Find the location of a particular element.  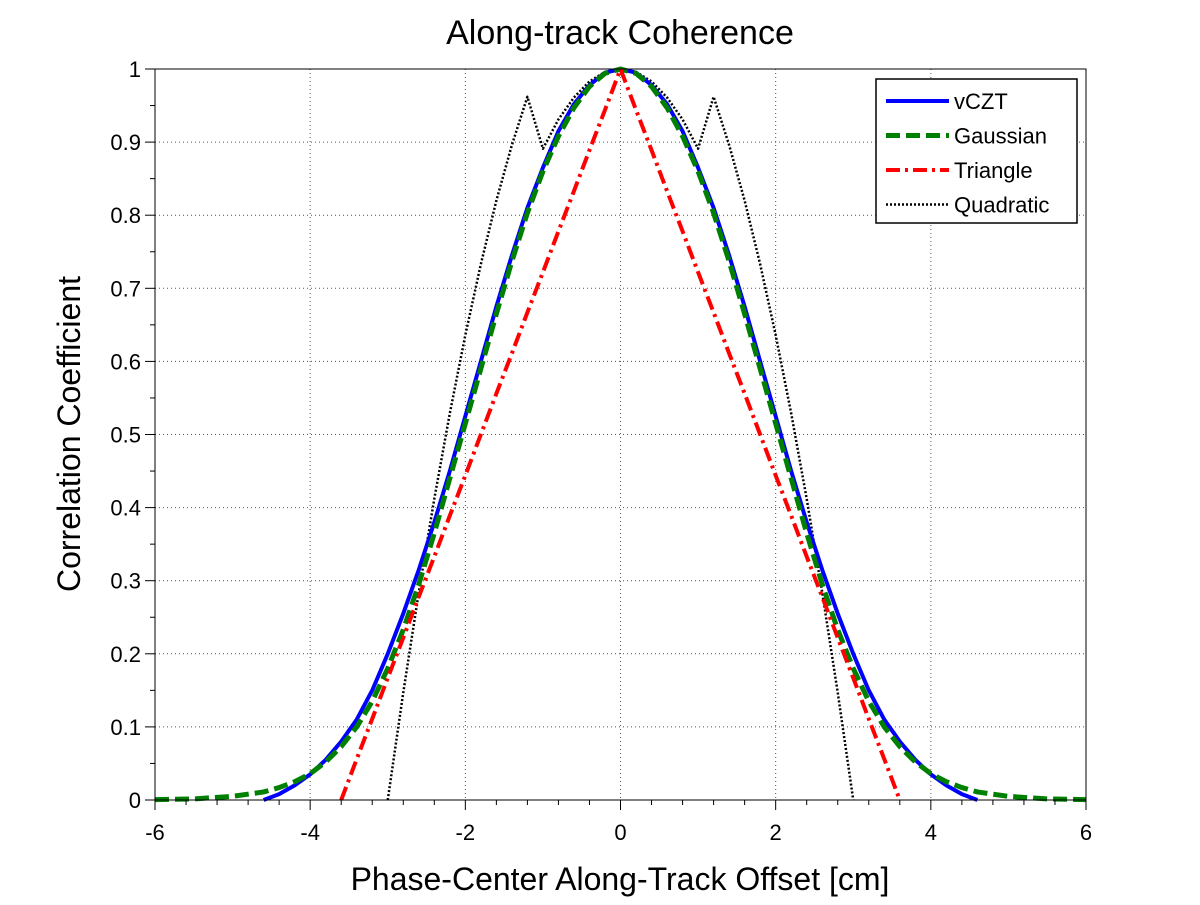

x-tick-label: -6 is located at coordinates (155, 832).